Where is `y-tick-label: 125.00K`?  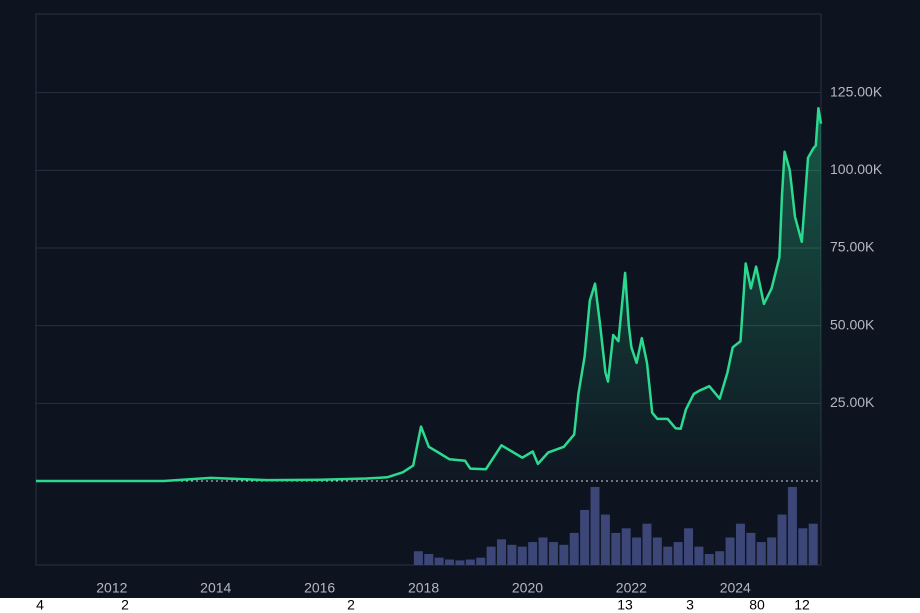
y-tick-label: 125.00K is located at coordinates (856, 91).